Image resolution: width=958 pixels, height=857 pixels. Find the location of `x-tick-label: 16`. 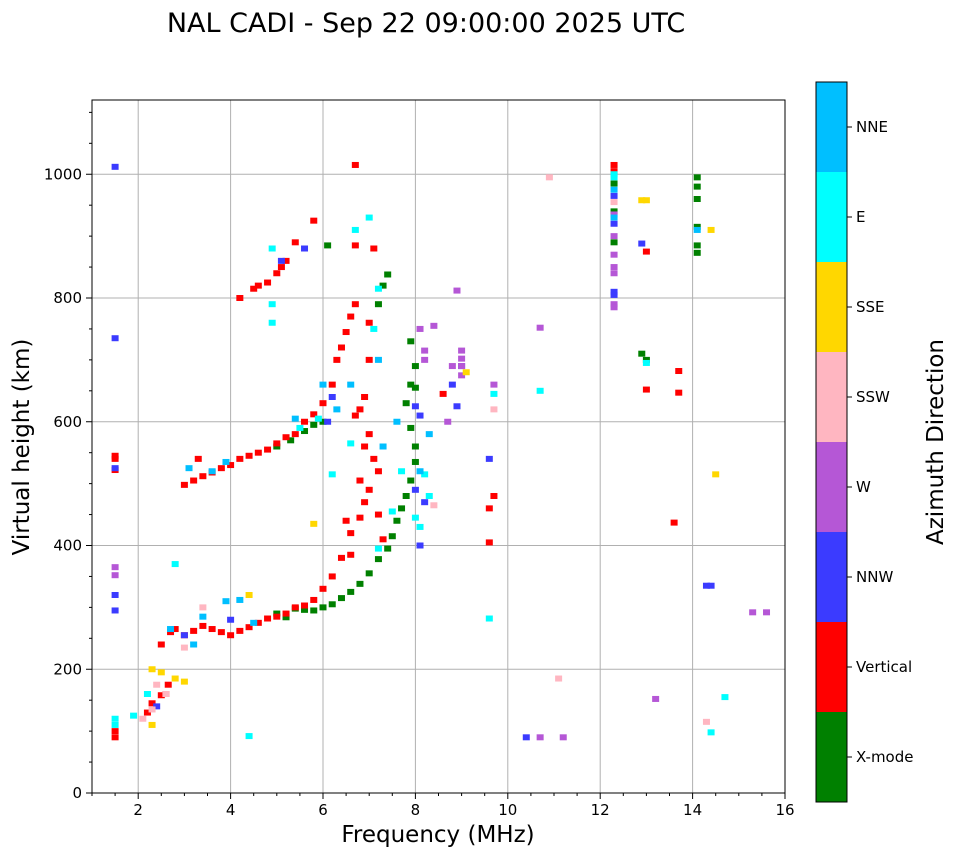

x-tick-label: 16 is located at coordinates (784, 810).